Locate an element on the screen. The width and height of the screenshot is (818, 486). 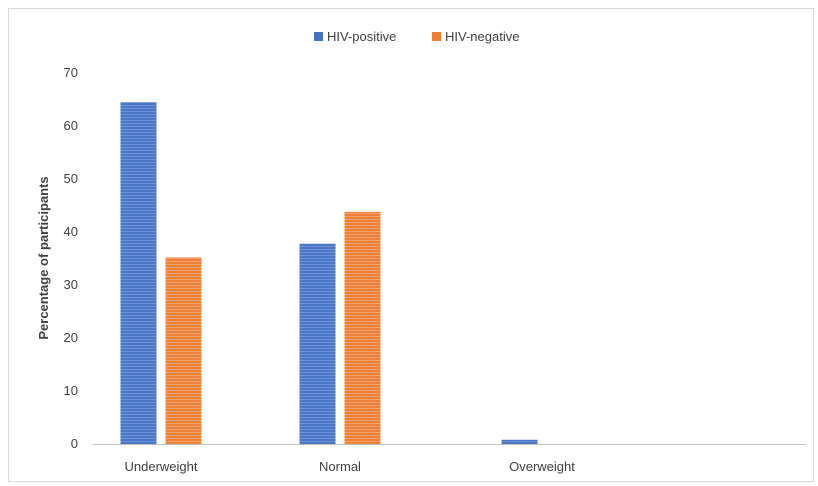
x-axis: Underweight Normal Overweight is located at coordinates (449, 459).